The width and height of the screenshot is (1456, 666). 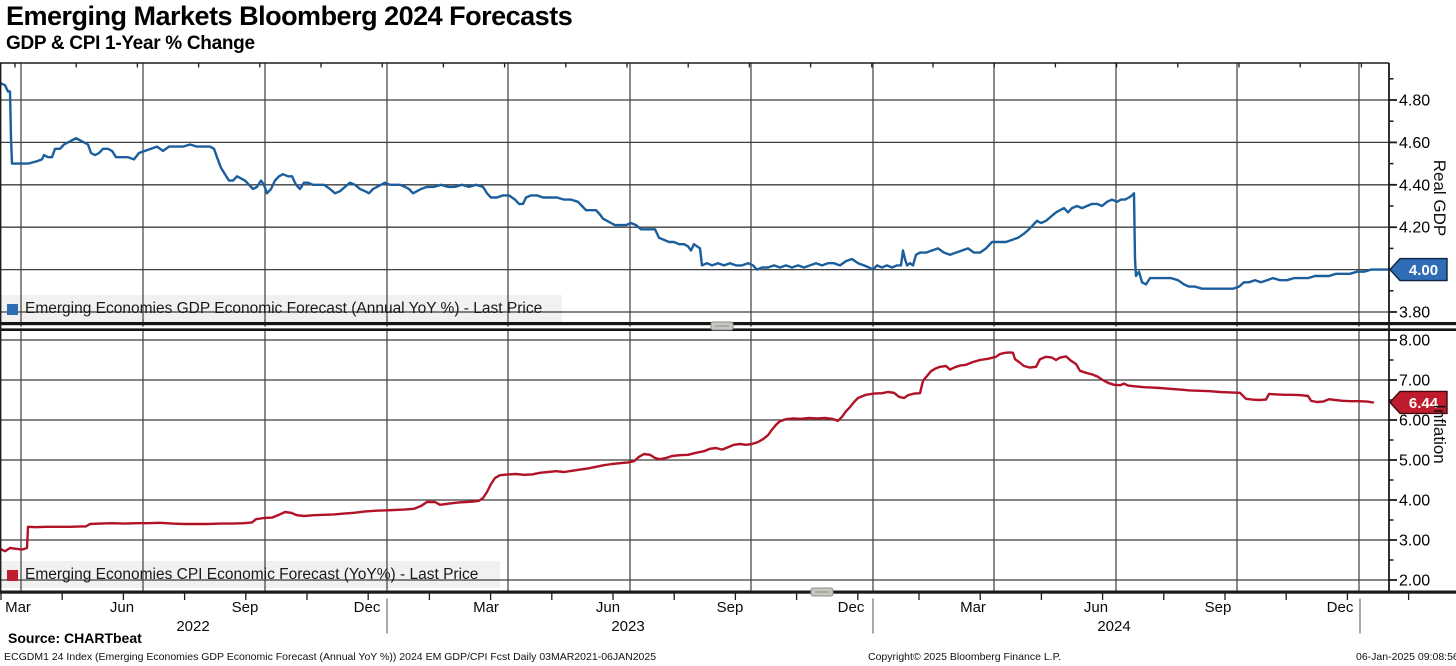 I want to click on cpi-legend-swatch-icon, so click(x=12, y=575).